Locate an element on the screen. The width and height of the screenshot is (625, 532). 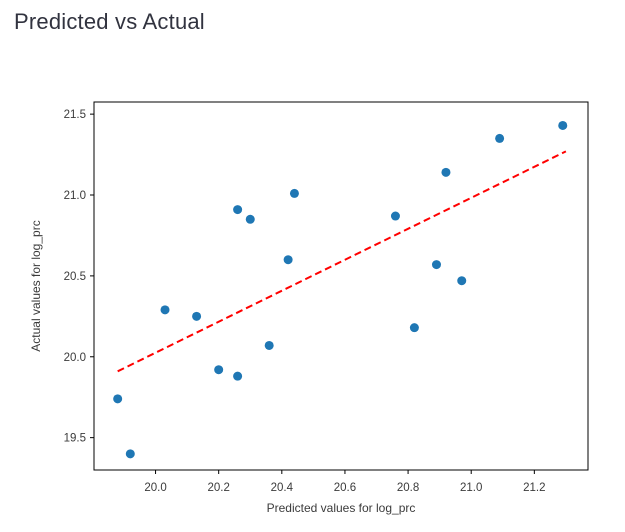
x-axis-label: Predicted values for log_prc is located at coordinates (341, 508).